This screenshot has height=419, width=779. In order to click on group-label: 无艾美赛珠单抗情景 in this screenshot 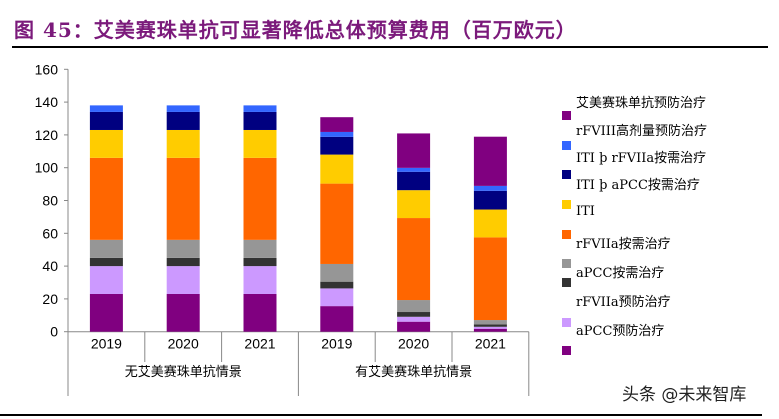, I will do `click(183, 372)`.